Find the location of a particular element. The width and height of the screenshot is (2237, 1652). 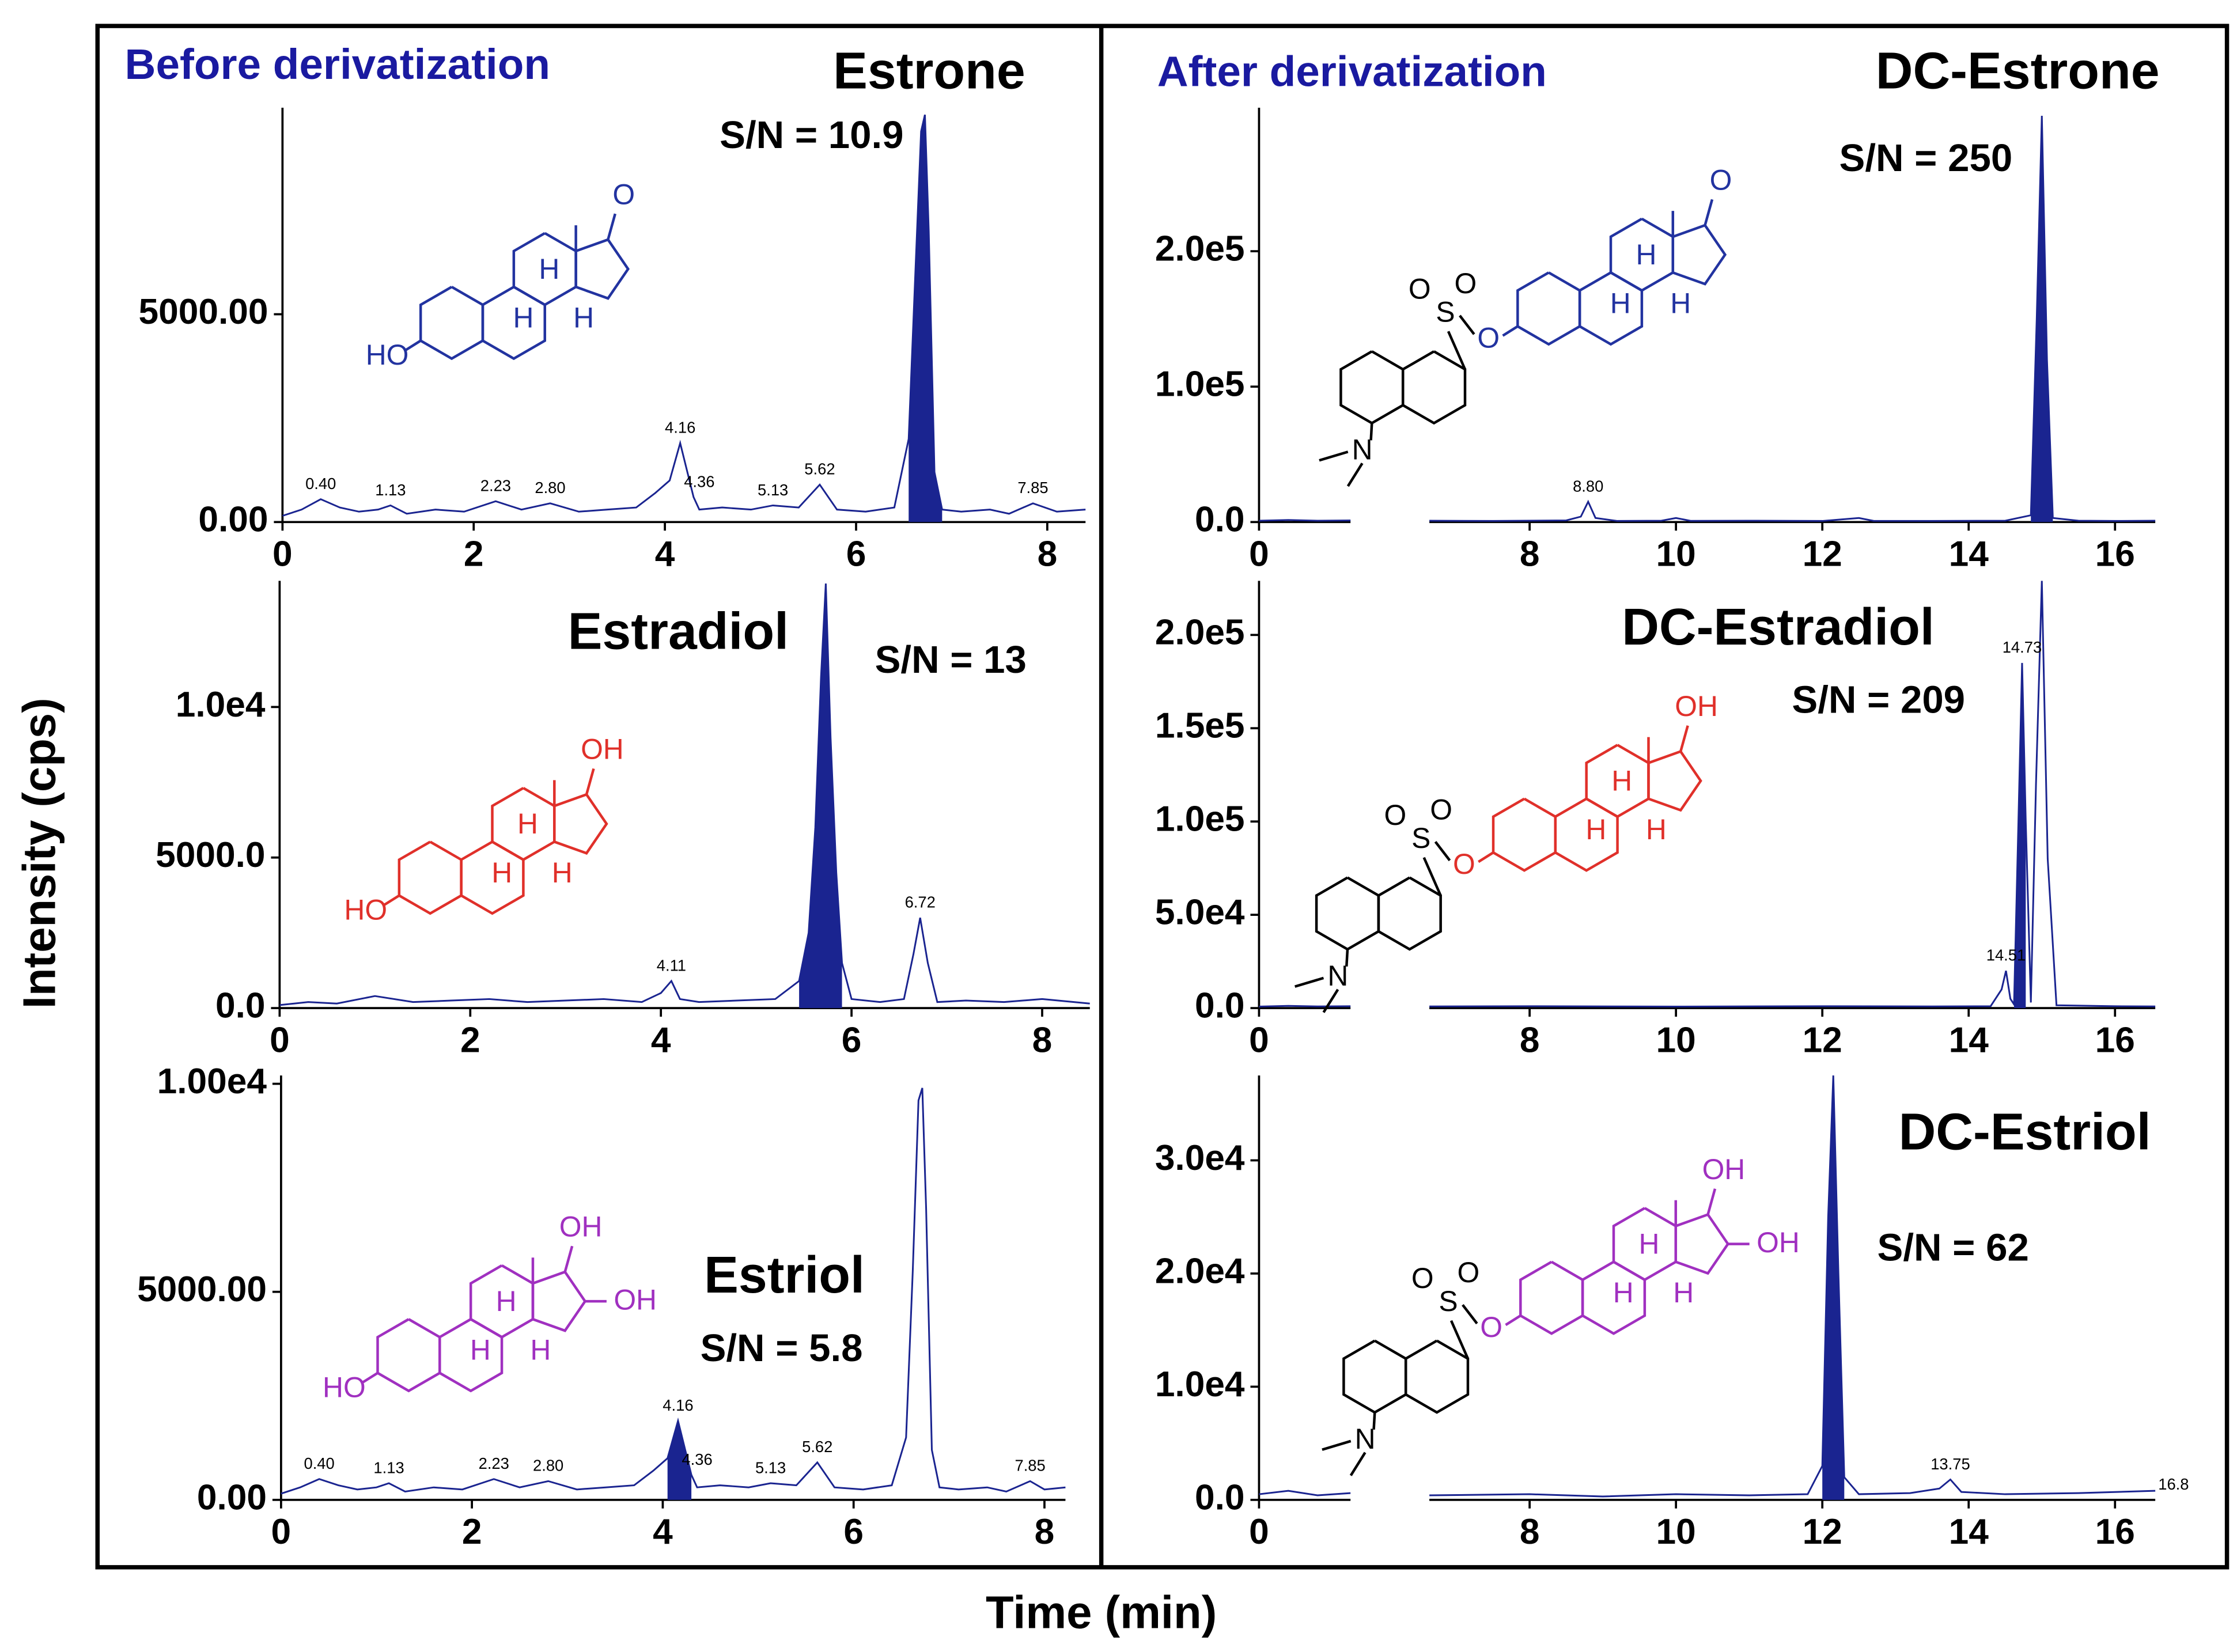

y-tick-label: 1.5e5 is located at coordinates (1200, 726).